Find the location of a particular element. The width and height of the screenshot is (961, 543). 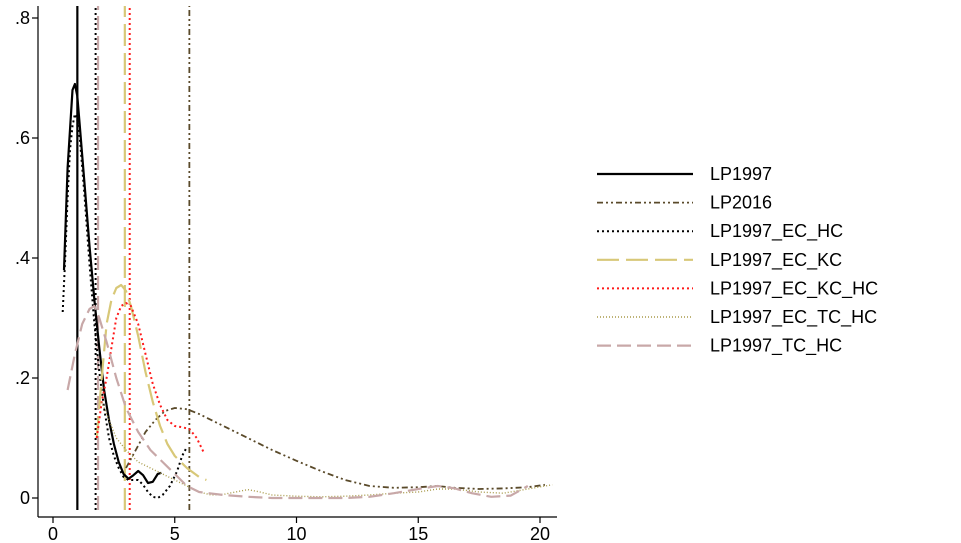

x-tick-label: 10 is located at coordinates (296, 533).